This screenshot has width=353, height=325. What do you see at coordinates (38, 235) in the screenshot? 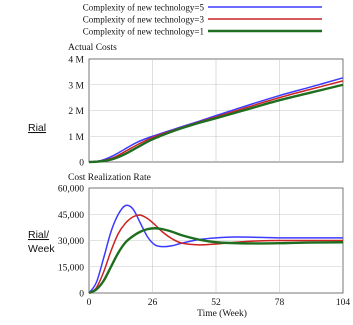
I see `y-axis-label: Rial/` at bounding box center [38, 235].